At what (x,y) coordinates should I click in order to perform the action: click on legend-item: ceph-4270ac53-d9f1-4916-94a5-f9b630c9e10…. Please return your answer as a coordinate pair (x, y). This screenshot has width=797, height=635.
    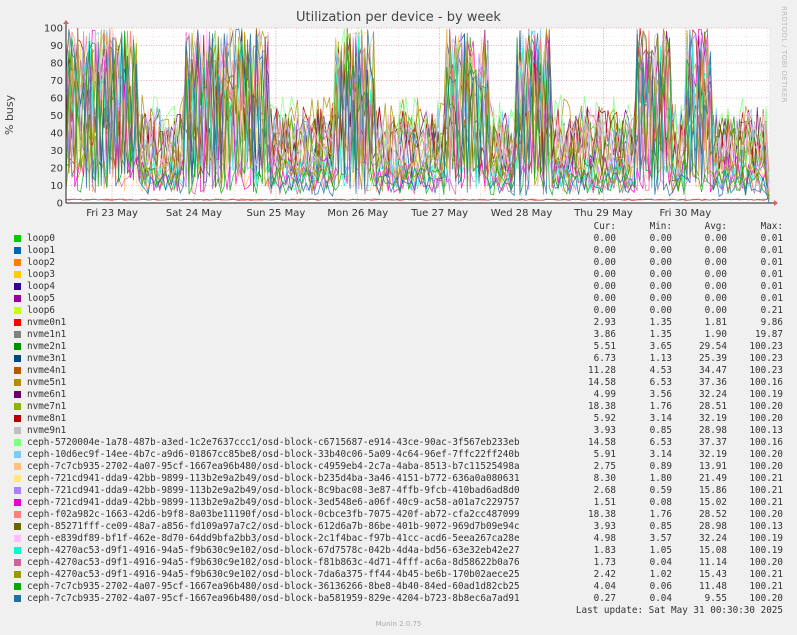
    Looking at the image, I should click on (399, 563).